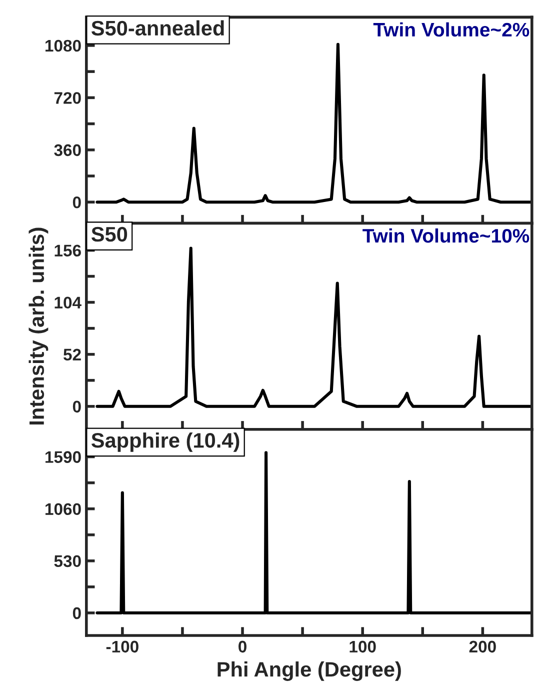  Describe the element at coordinates (38, 326) in the screenshot. I see `y-axis-title: Intensity (arb. units)` at that location.